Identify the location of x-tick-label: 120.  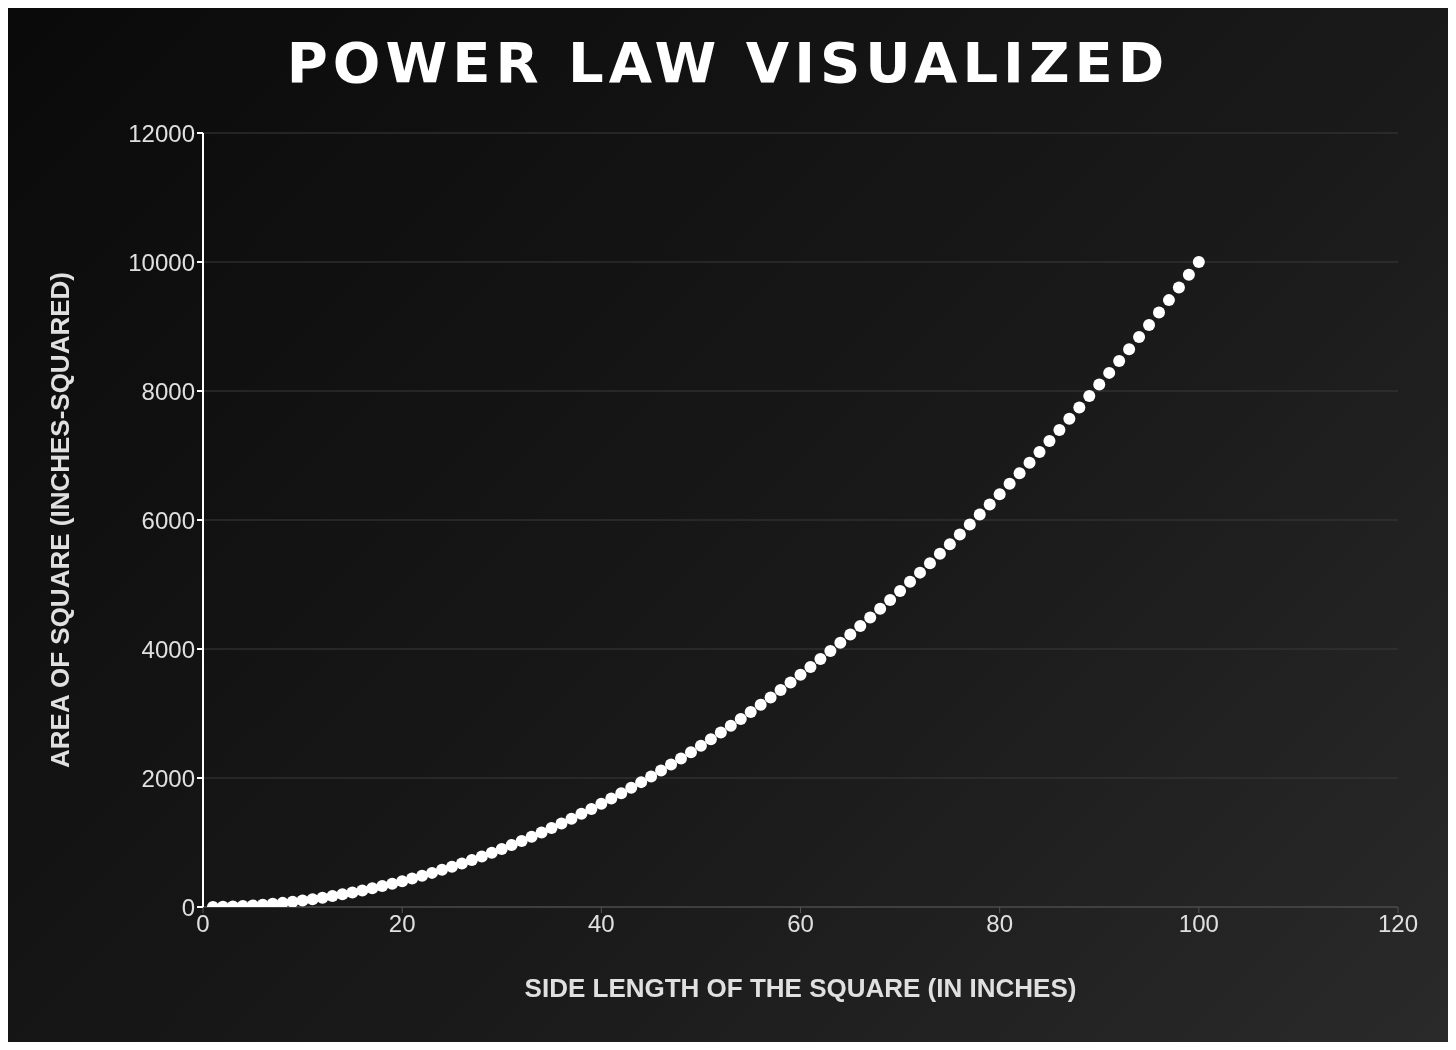
(1398, 924).